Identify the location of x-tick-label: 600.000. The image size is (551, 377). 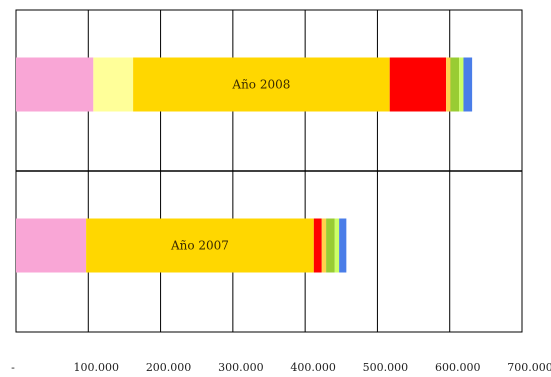
(458, 367).